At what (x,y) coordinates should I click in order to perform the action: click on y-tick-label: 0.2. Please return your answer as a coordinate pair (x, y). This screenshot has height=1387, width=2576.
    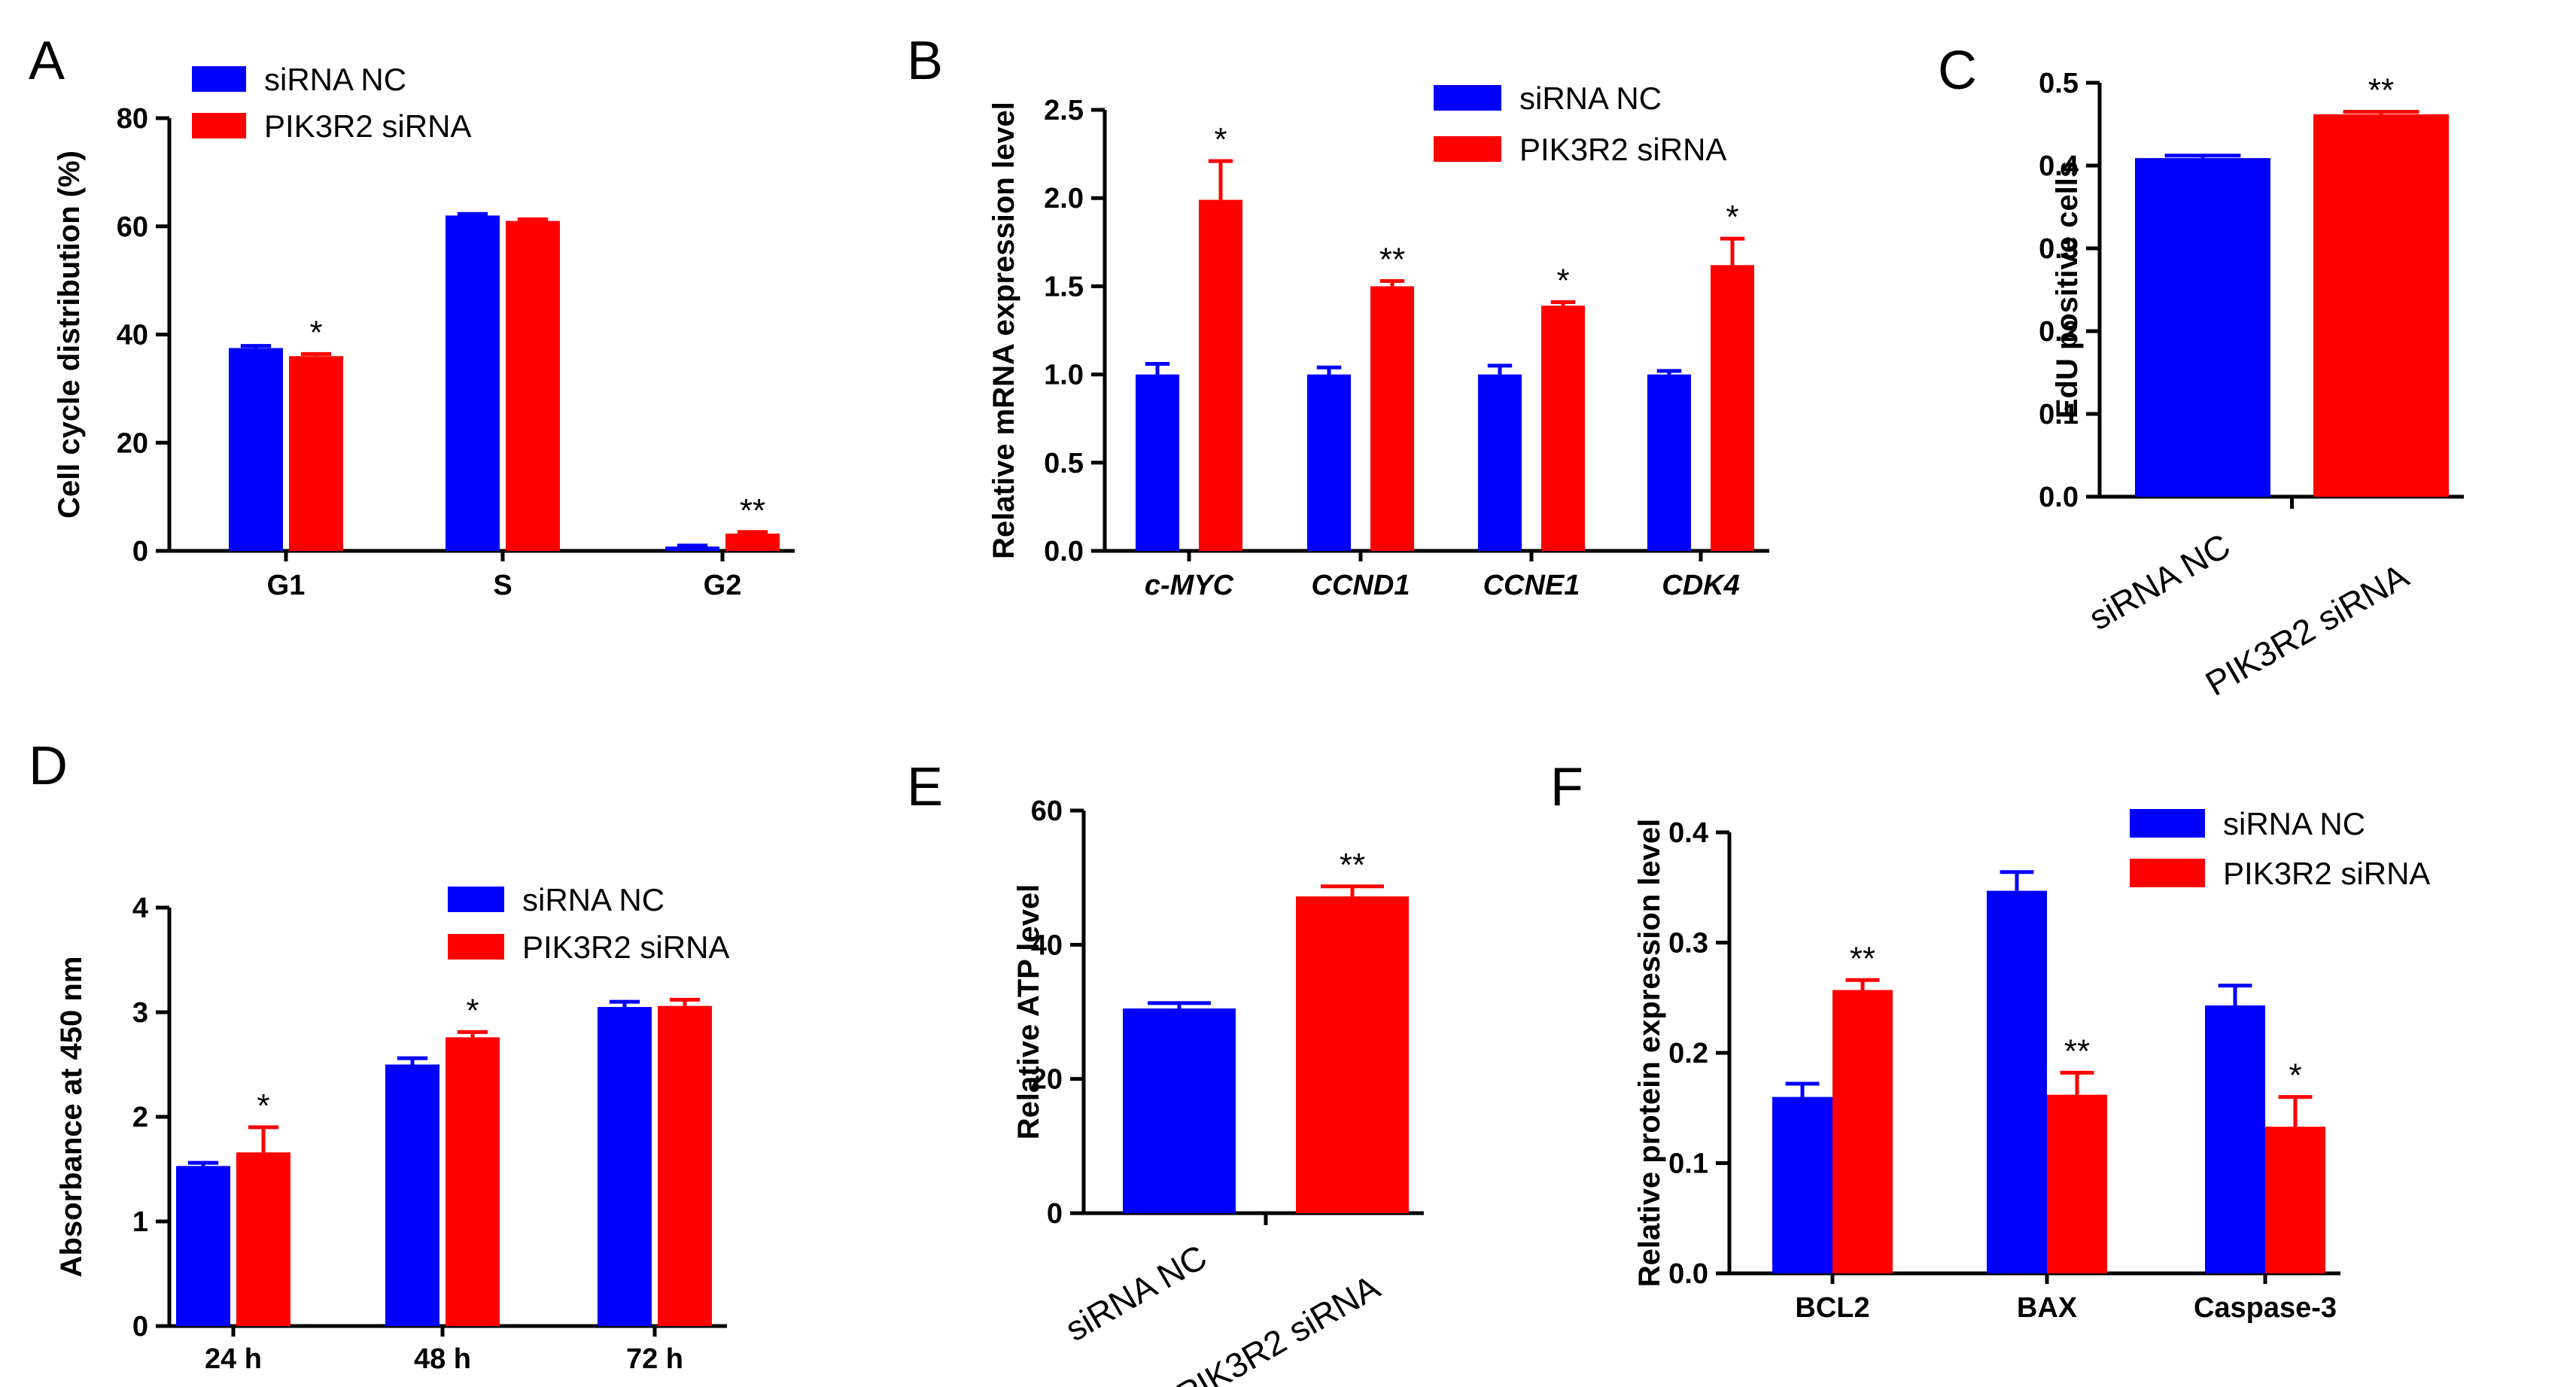
    Looking at the image, I should click on (2059, 332).